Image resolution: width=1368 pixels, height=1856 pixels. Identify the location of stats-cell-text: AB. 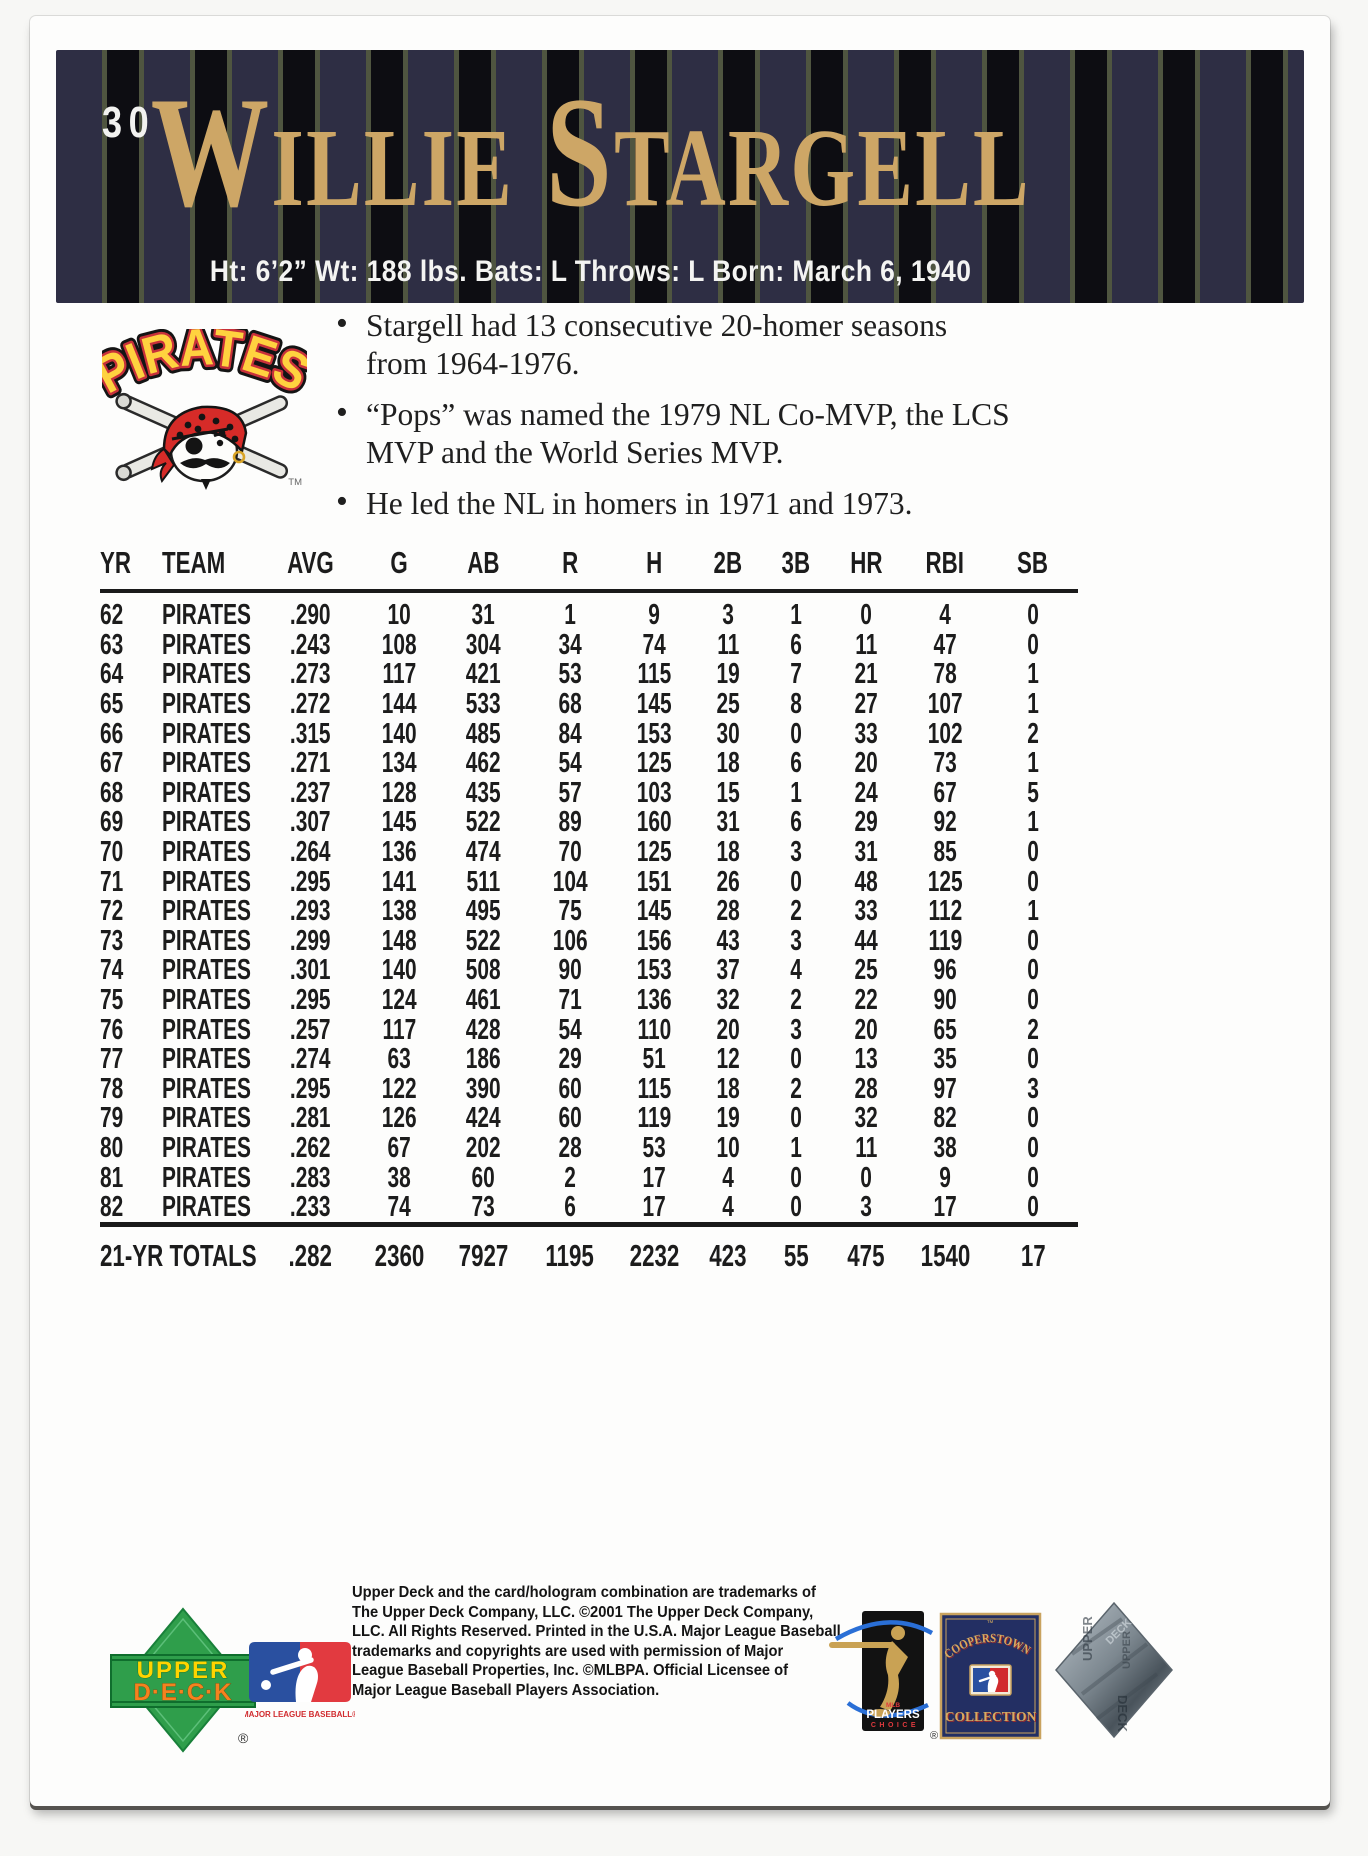
(483, 562).